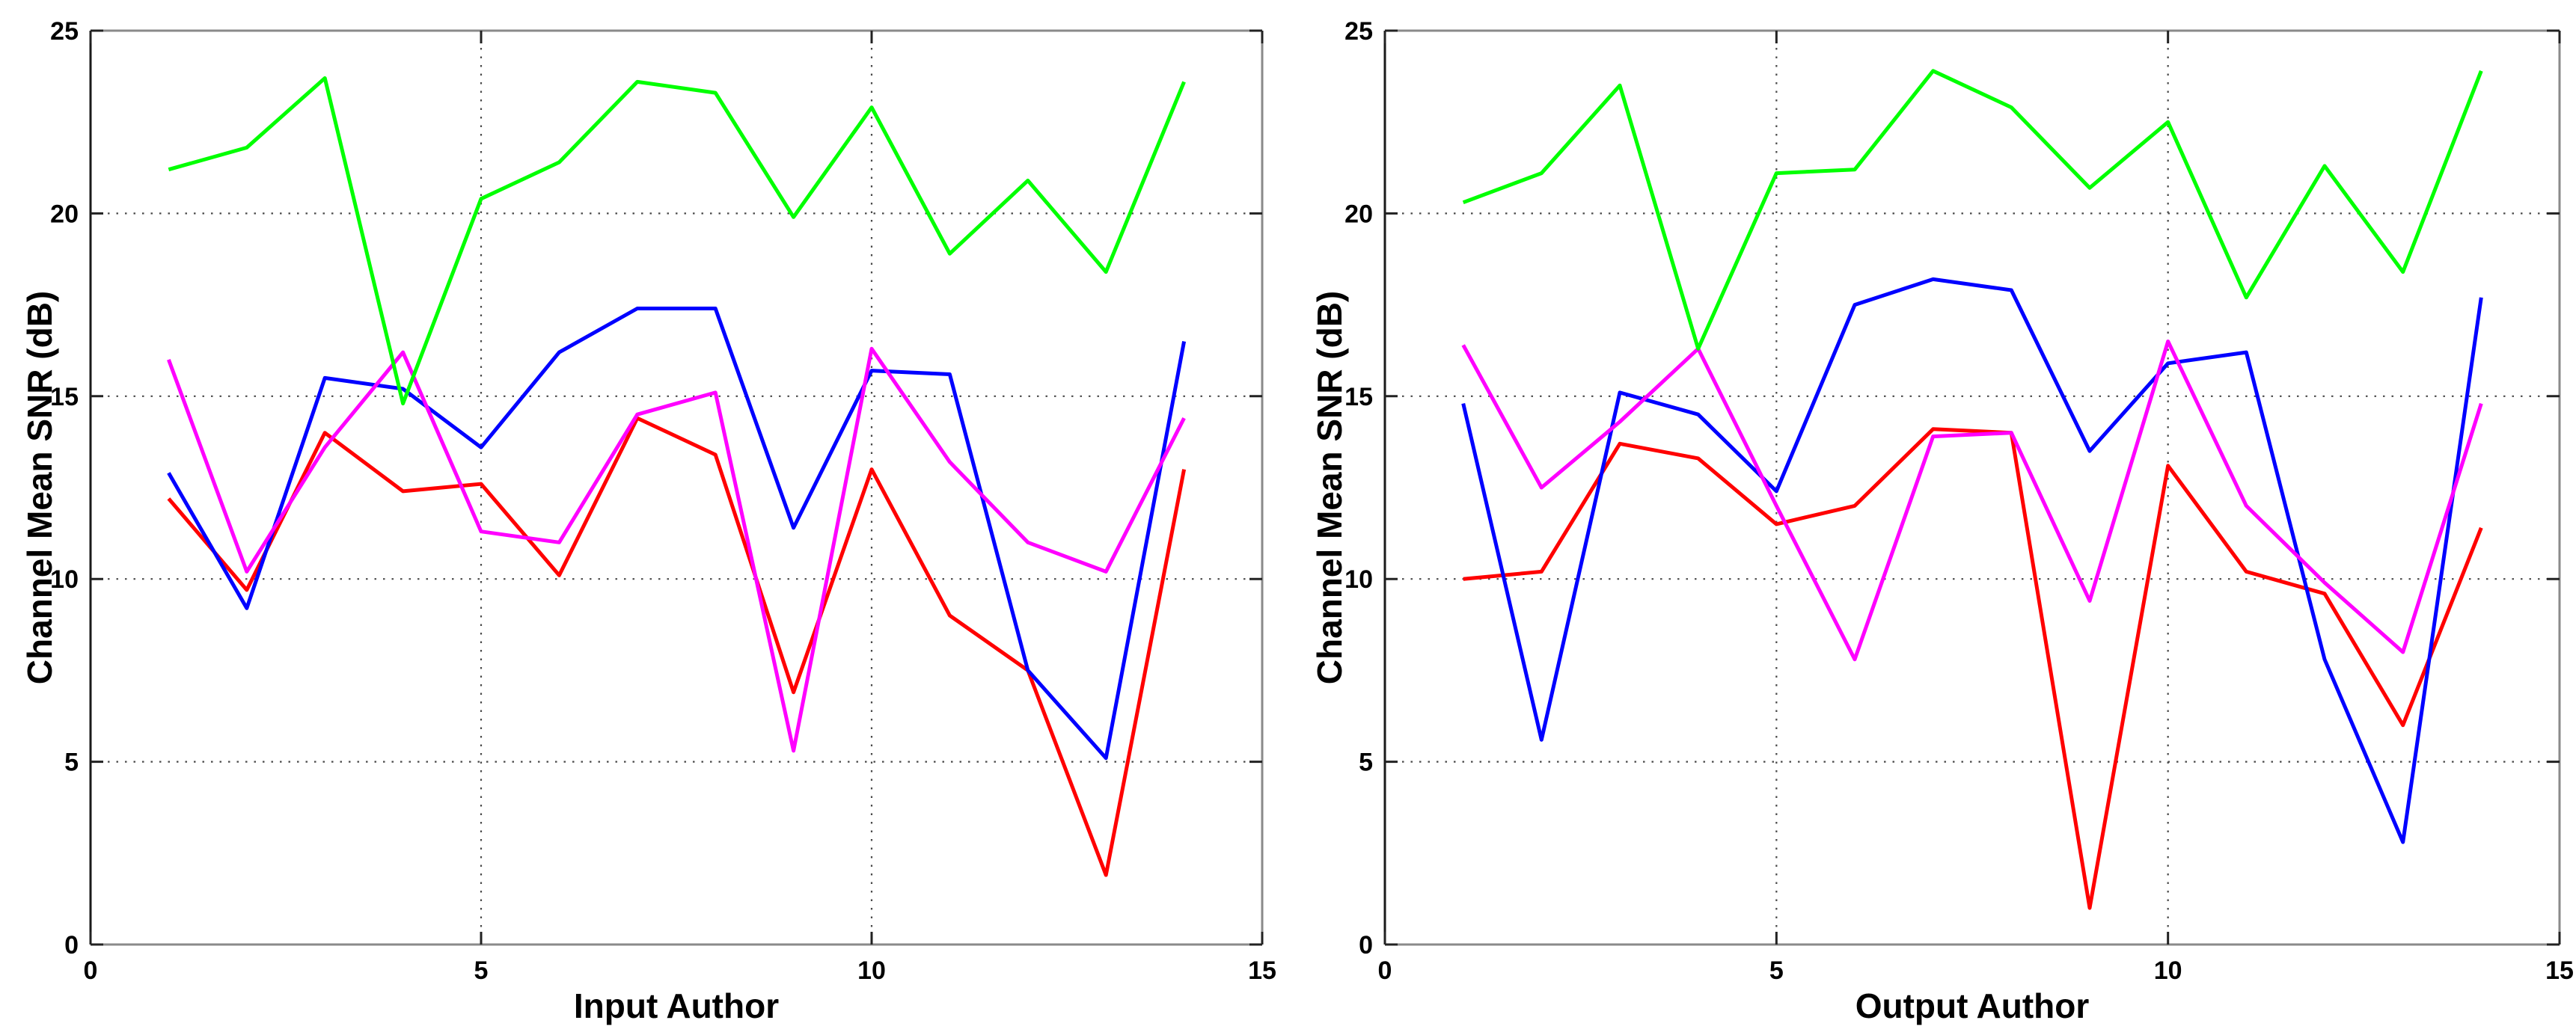  I want to click on magenta-line, so click(1972, 501).